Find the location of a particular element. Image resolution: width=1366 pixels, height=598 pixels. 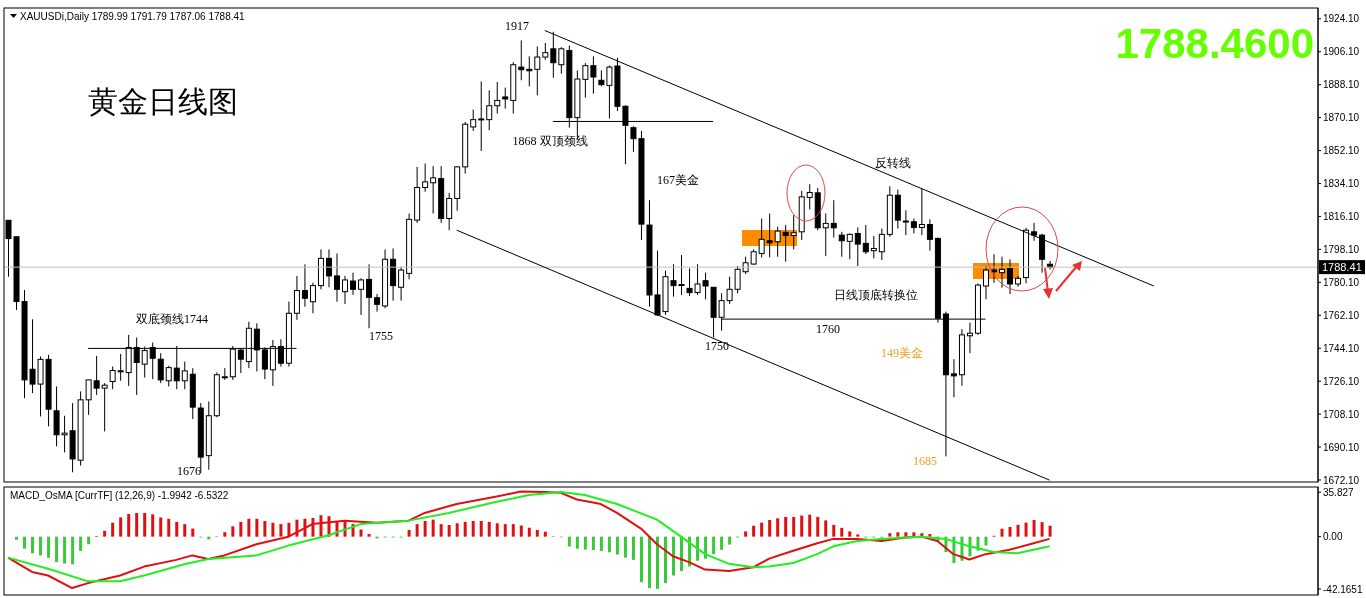

annotation: 1755 is located at coordinates (381, 336).